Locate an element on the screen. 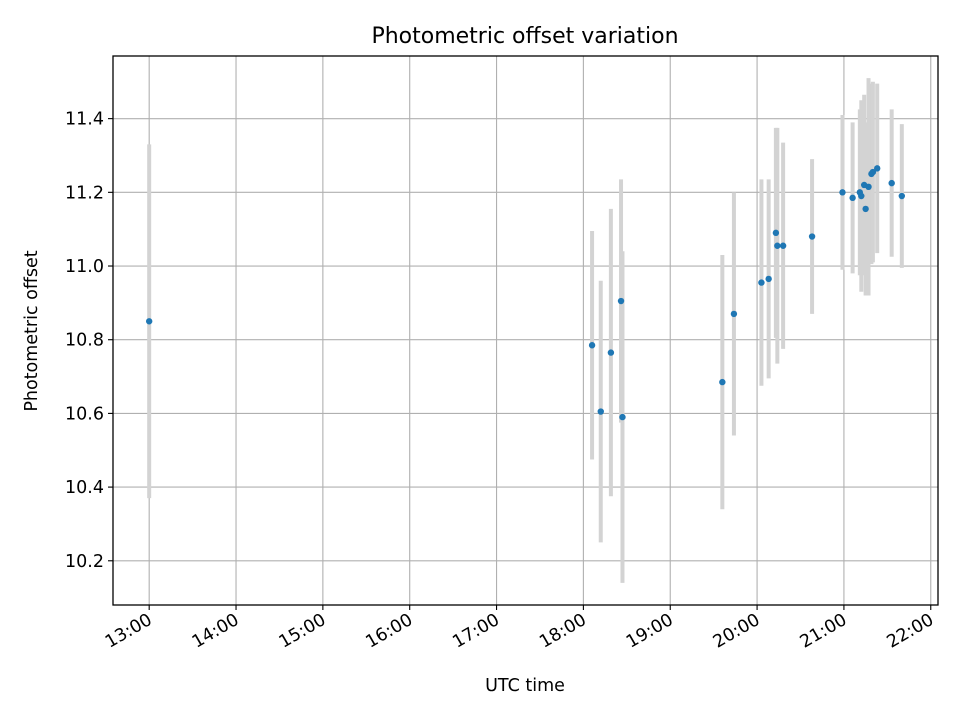  y-axis-label: Photometric offset is located at coordinates (32, 330).